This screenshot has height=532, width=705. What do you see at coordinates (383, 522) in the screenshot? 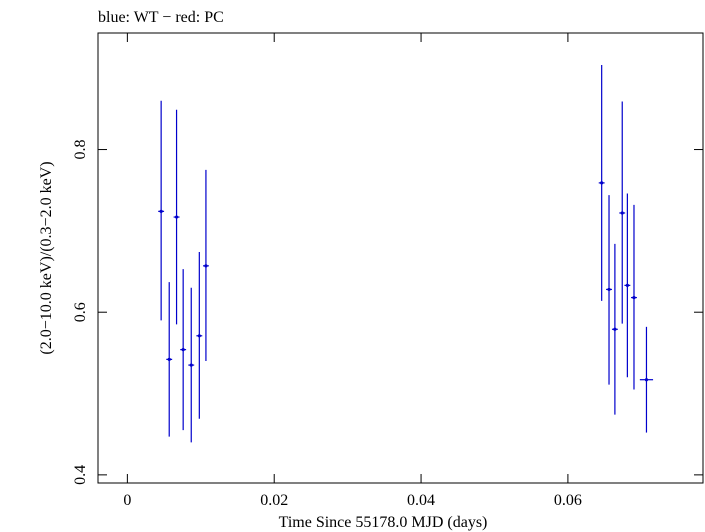
I see `x-axis-label: Time Since 55178.0 MJD (days)` at bounding box center [383, 522].